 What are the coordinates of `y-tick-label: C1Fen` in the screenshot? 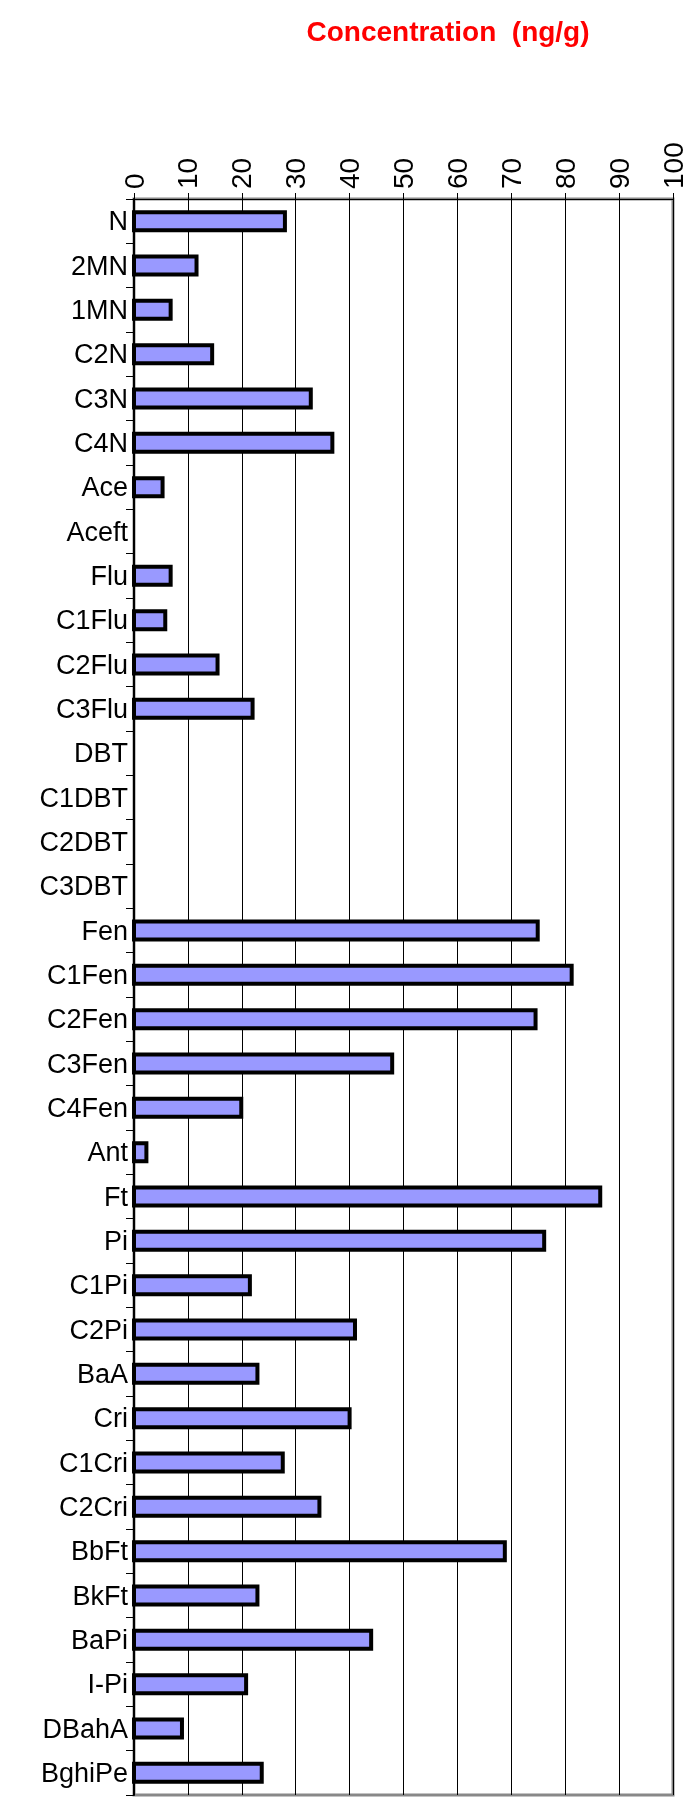 It's located at (87, 974).